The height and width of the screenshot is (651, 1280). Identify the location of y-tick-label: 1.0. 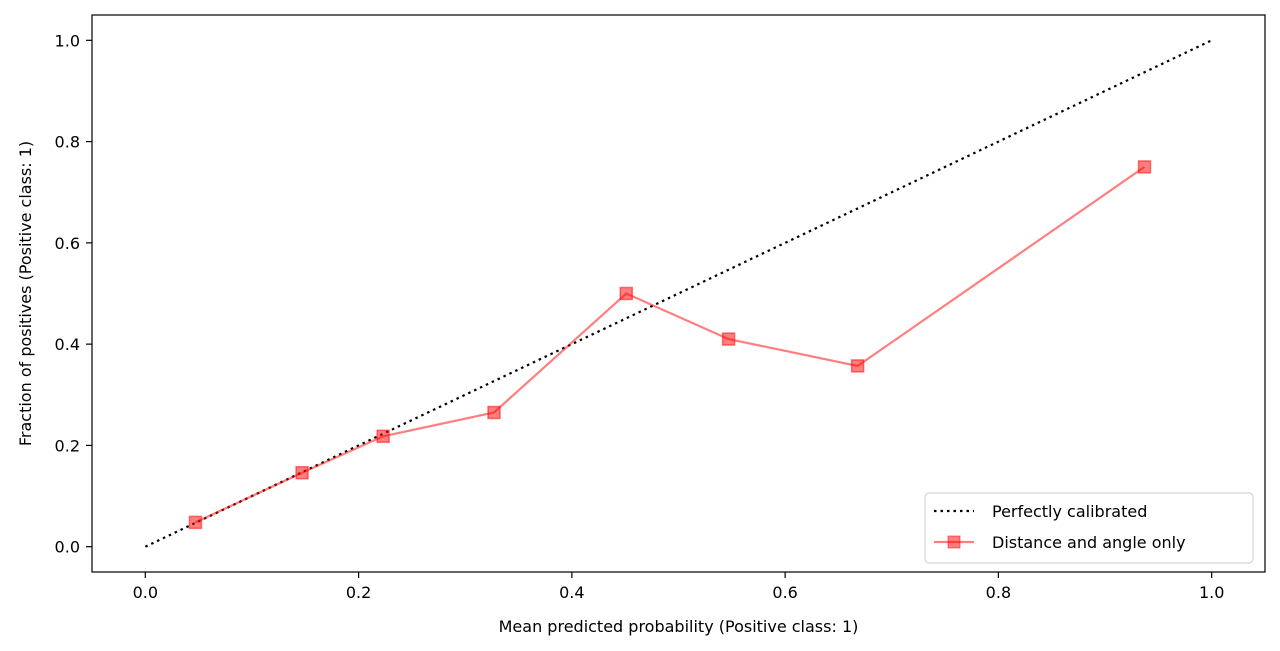
(67, 40).